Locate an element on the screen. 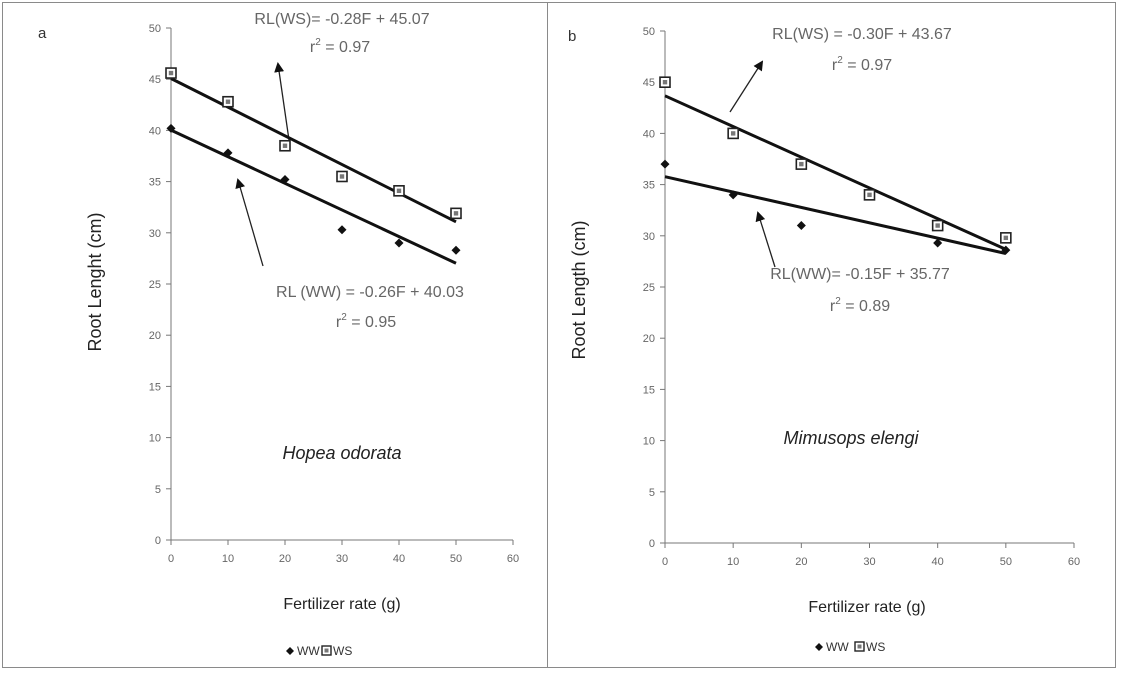 This screenshot has width=1122, height=673. panel-b-y-tick-label: 25 is located at coordinates (649, 288).